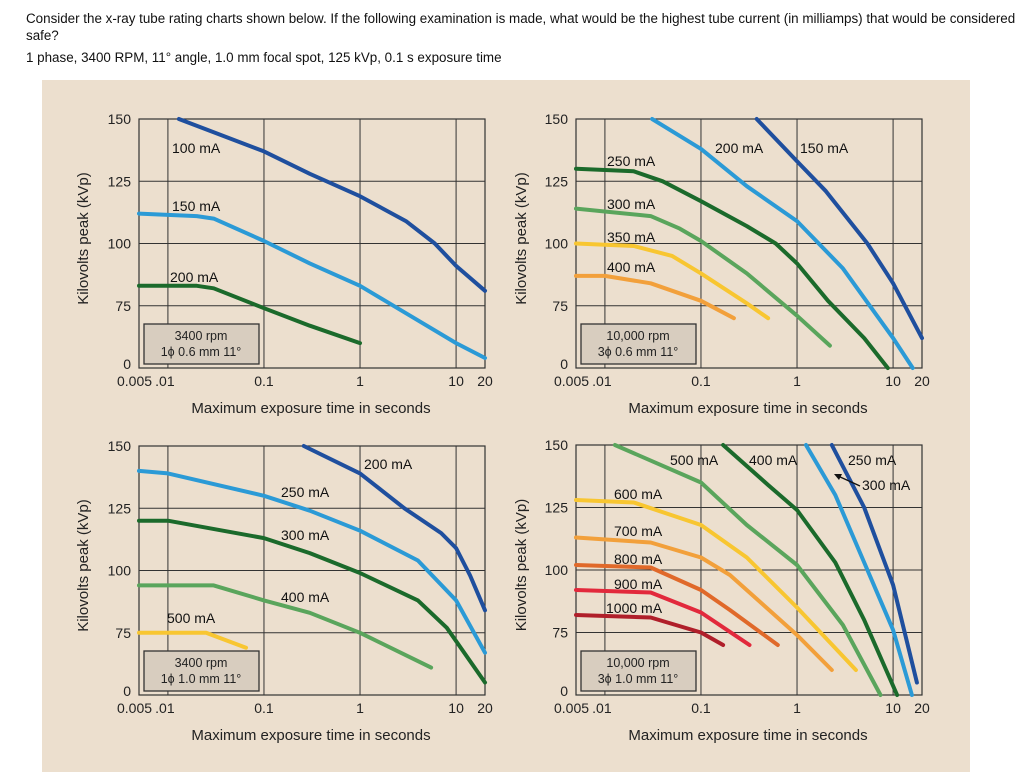 The width and height of the screenshot is (1024, 776). What do you see at coordinates (638, 352) in the screenshot?
I see `spec-line: 3ϕ 0.6 mm 11°` at bounding box center [638, 352].